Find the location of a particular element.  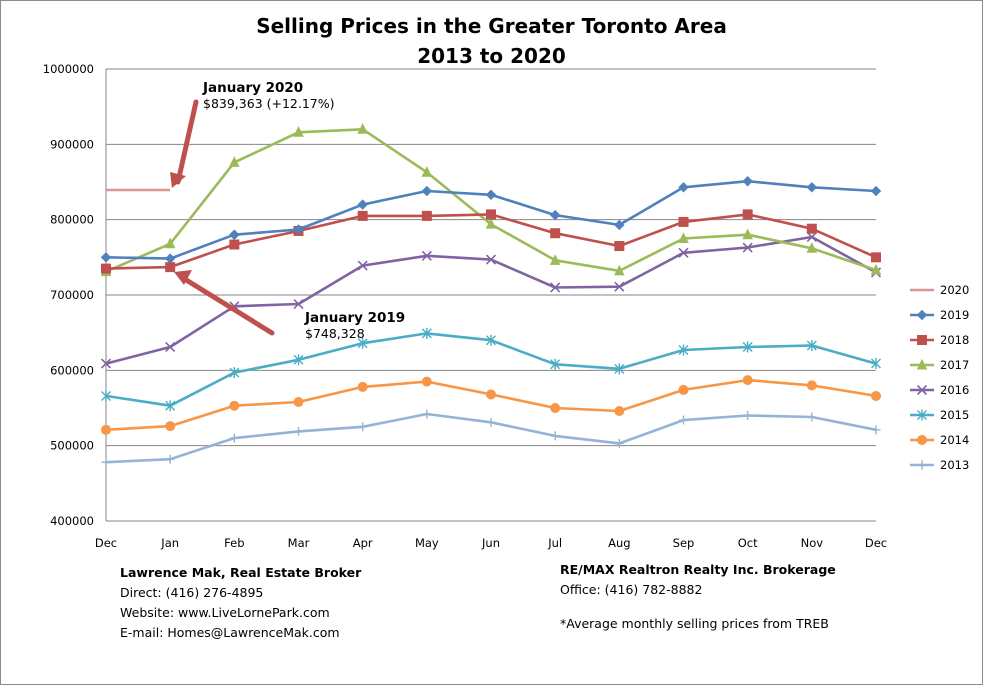

brokerage-name: RE/MAX Realtron Realty Inc. Brokerage is located at coordinates (698, 569).